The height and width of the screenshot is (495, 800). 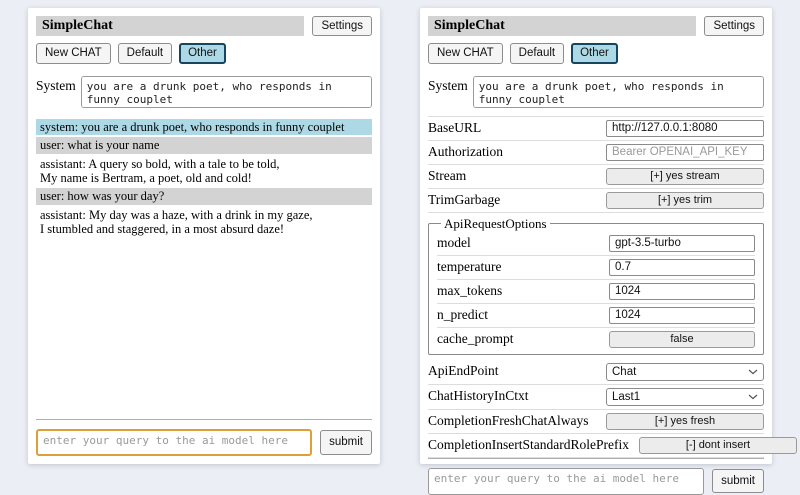 What do you see at coordinates (596, 372) in the screenshot?
I see `setting-row-api-endpoint: ApiEndPoint Chat` at bounding box center [596, 372].